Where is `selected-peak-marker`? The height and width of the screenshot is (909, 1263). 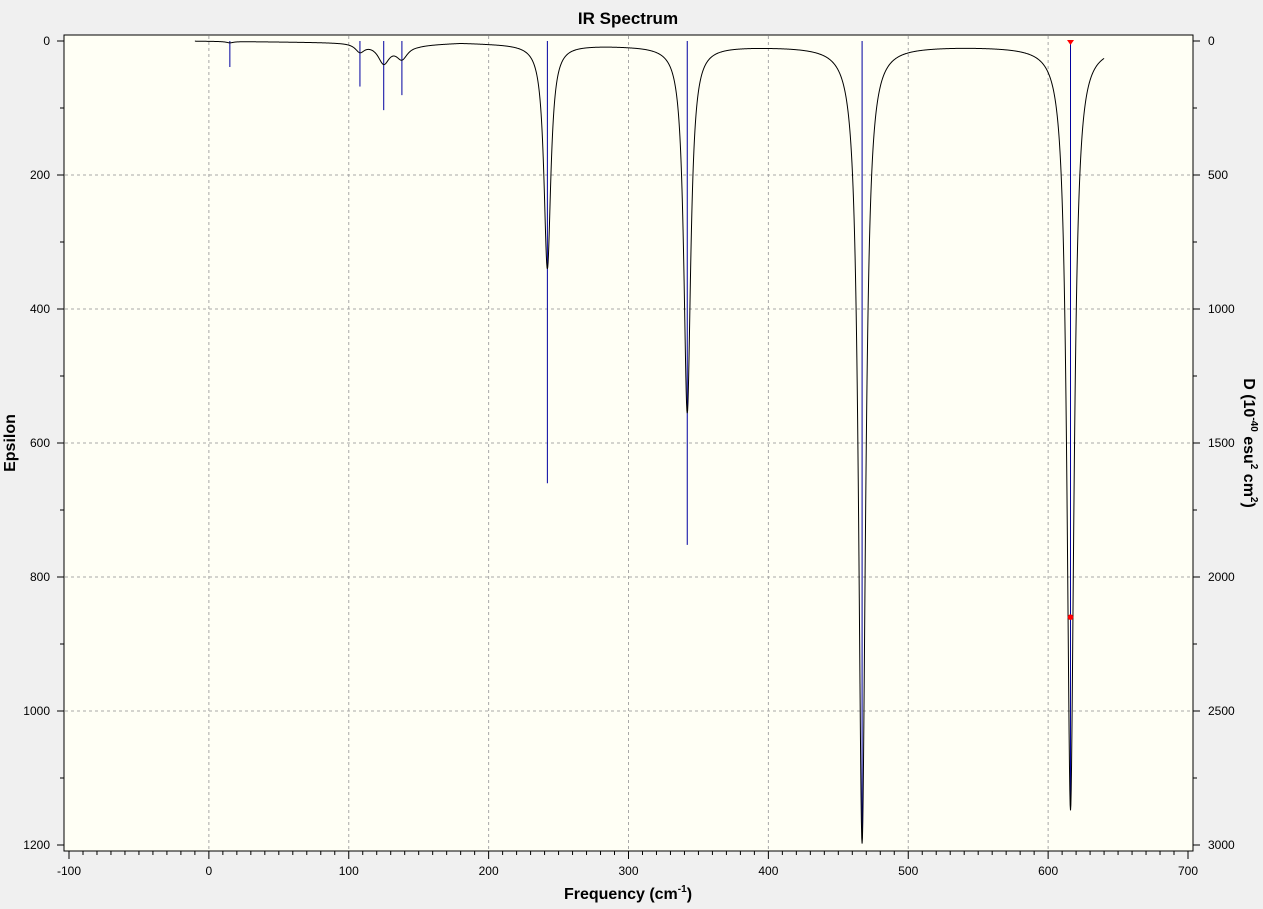
selected-peak-marker is located at coordinates (1070, 617).